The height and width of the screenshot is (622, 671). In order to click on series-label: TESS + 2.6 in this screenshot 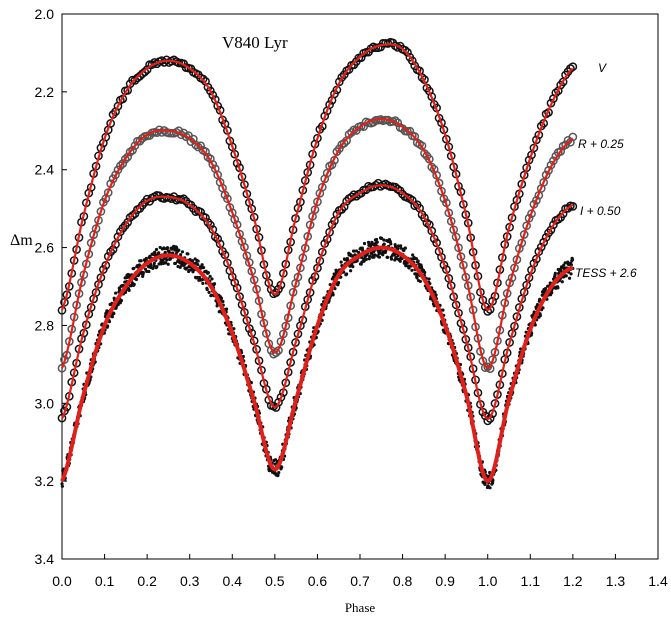, I will do `click(606, 273)`.